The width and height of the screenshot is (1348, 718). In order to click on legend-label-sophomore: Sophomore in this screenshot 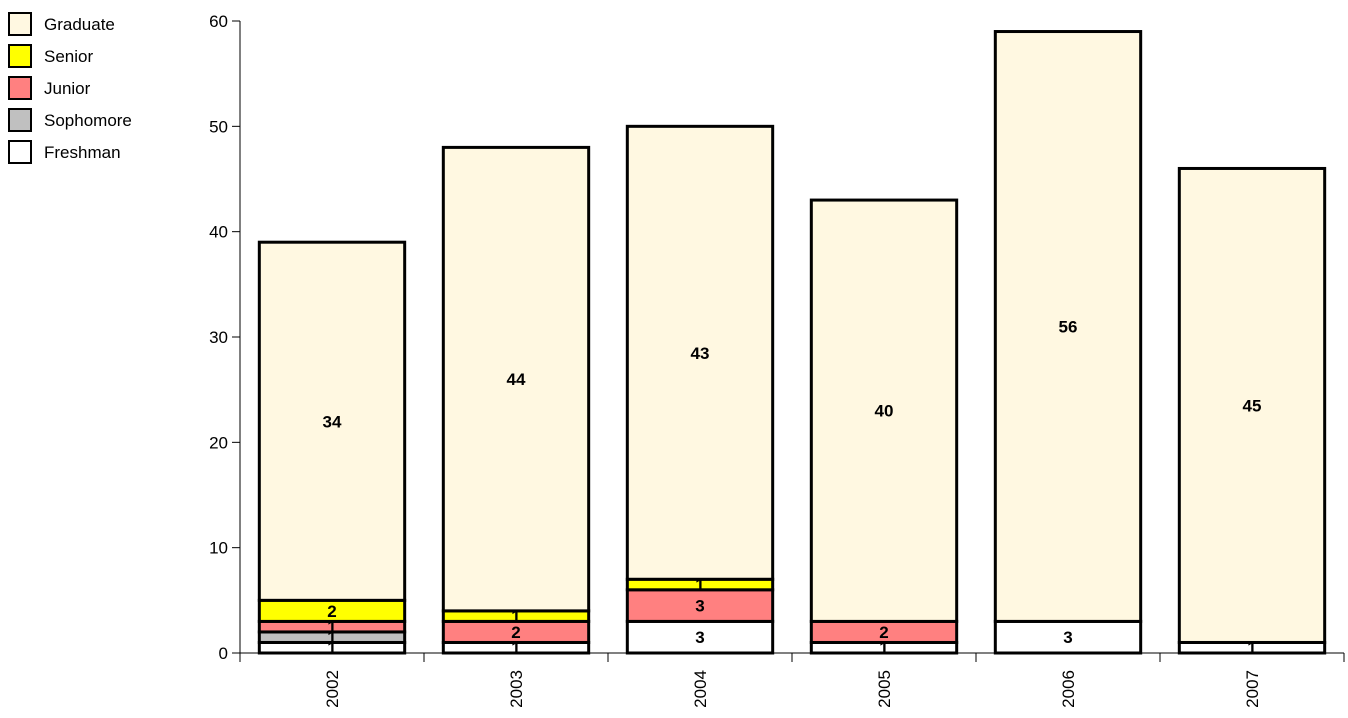, I will do `click(88, 120)`.